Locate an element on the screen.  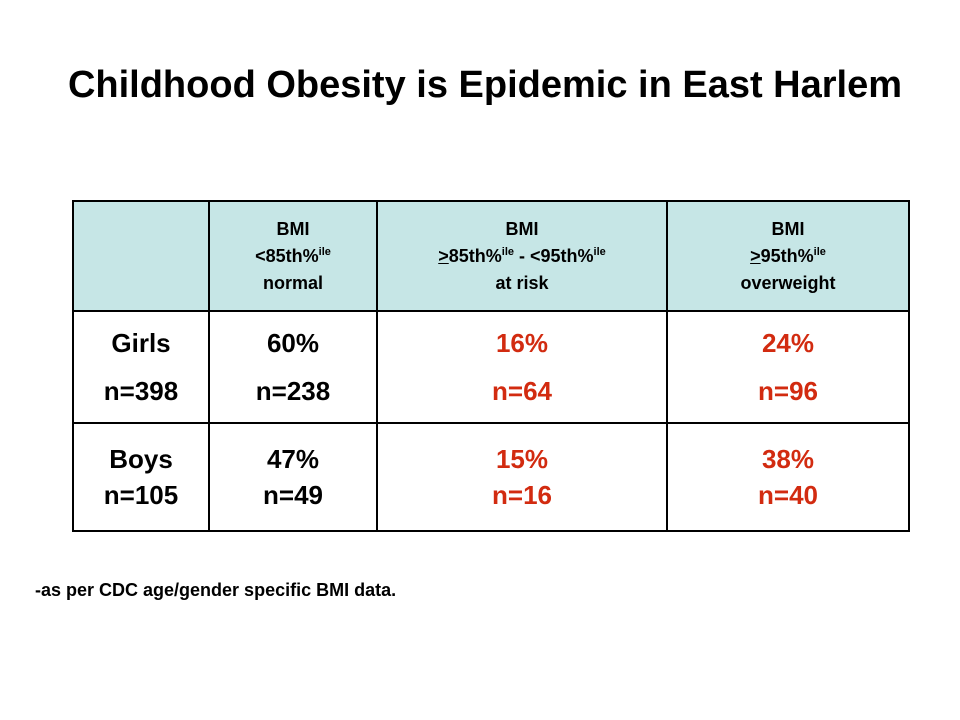
header-overweight: BMI >95th%ile overweight is located at coordinates (788, 256).